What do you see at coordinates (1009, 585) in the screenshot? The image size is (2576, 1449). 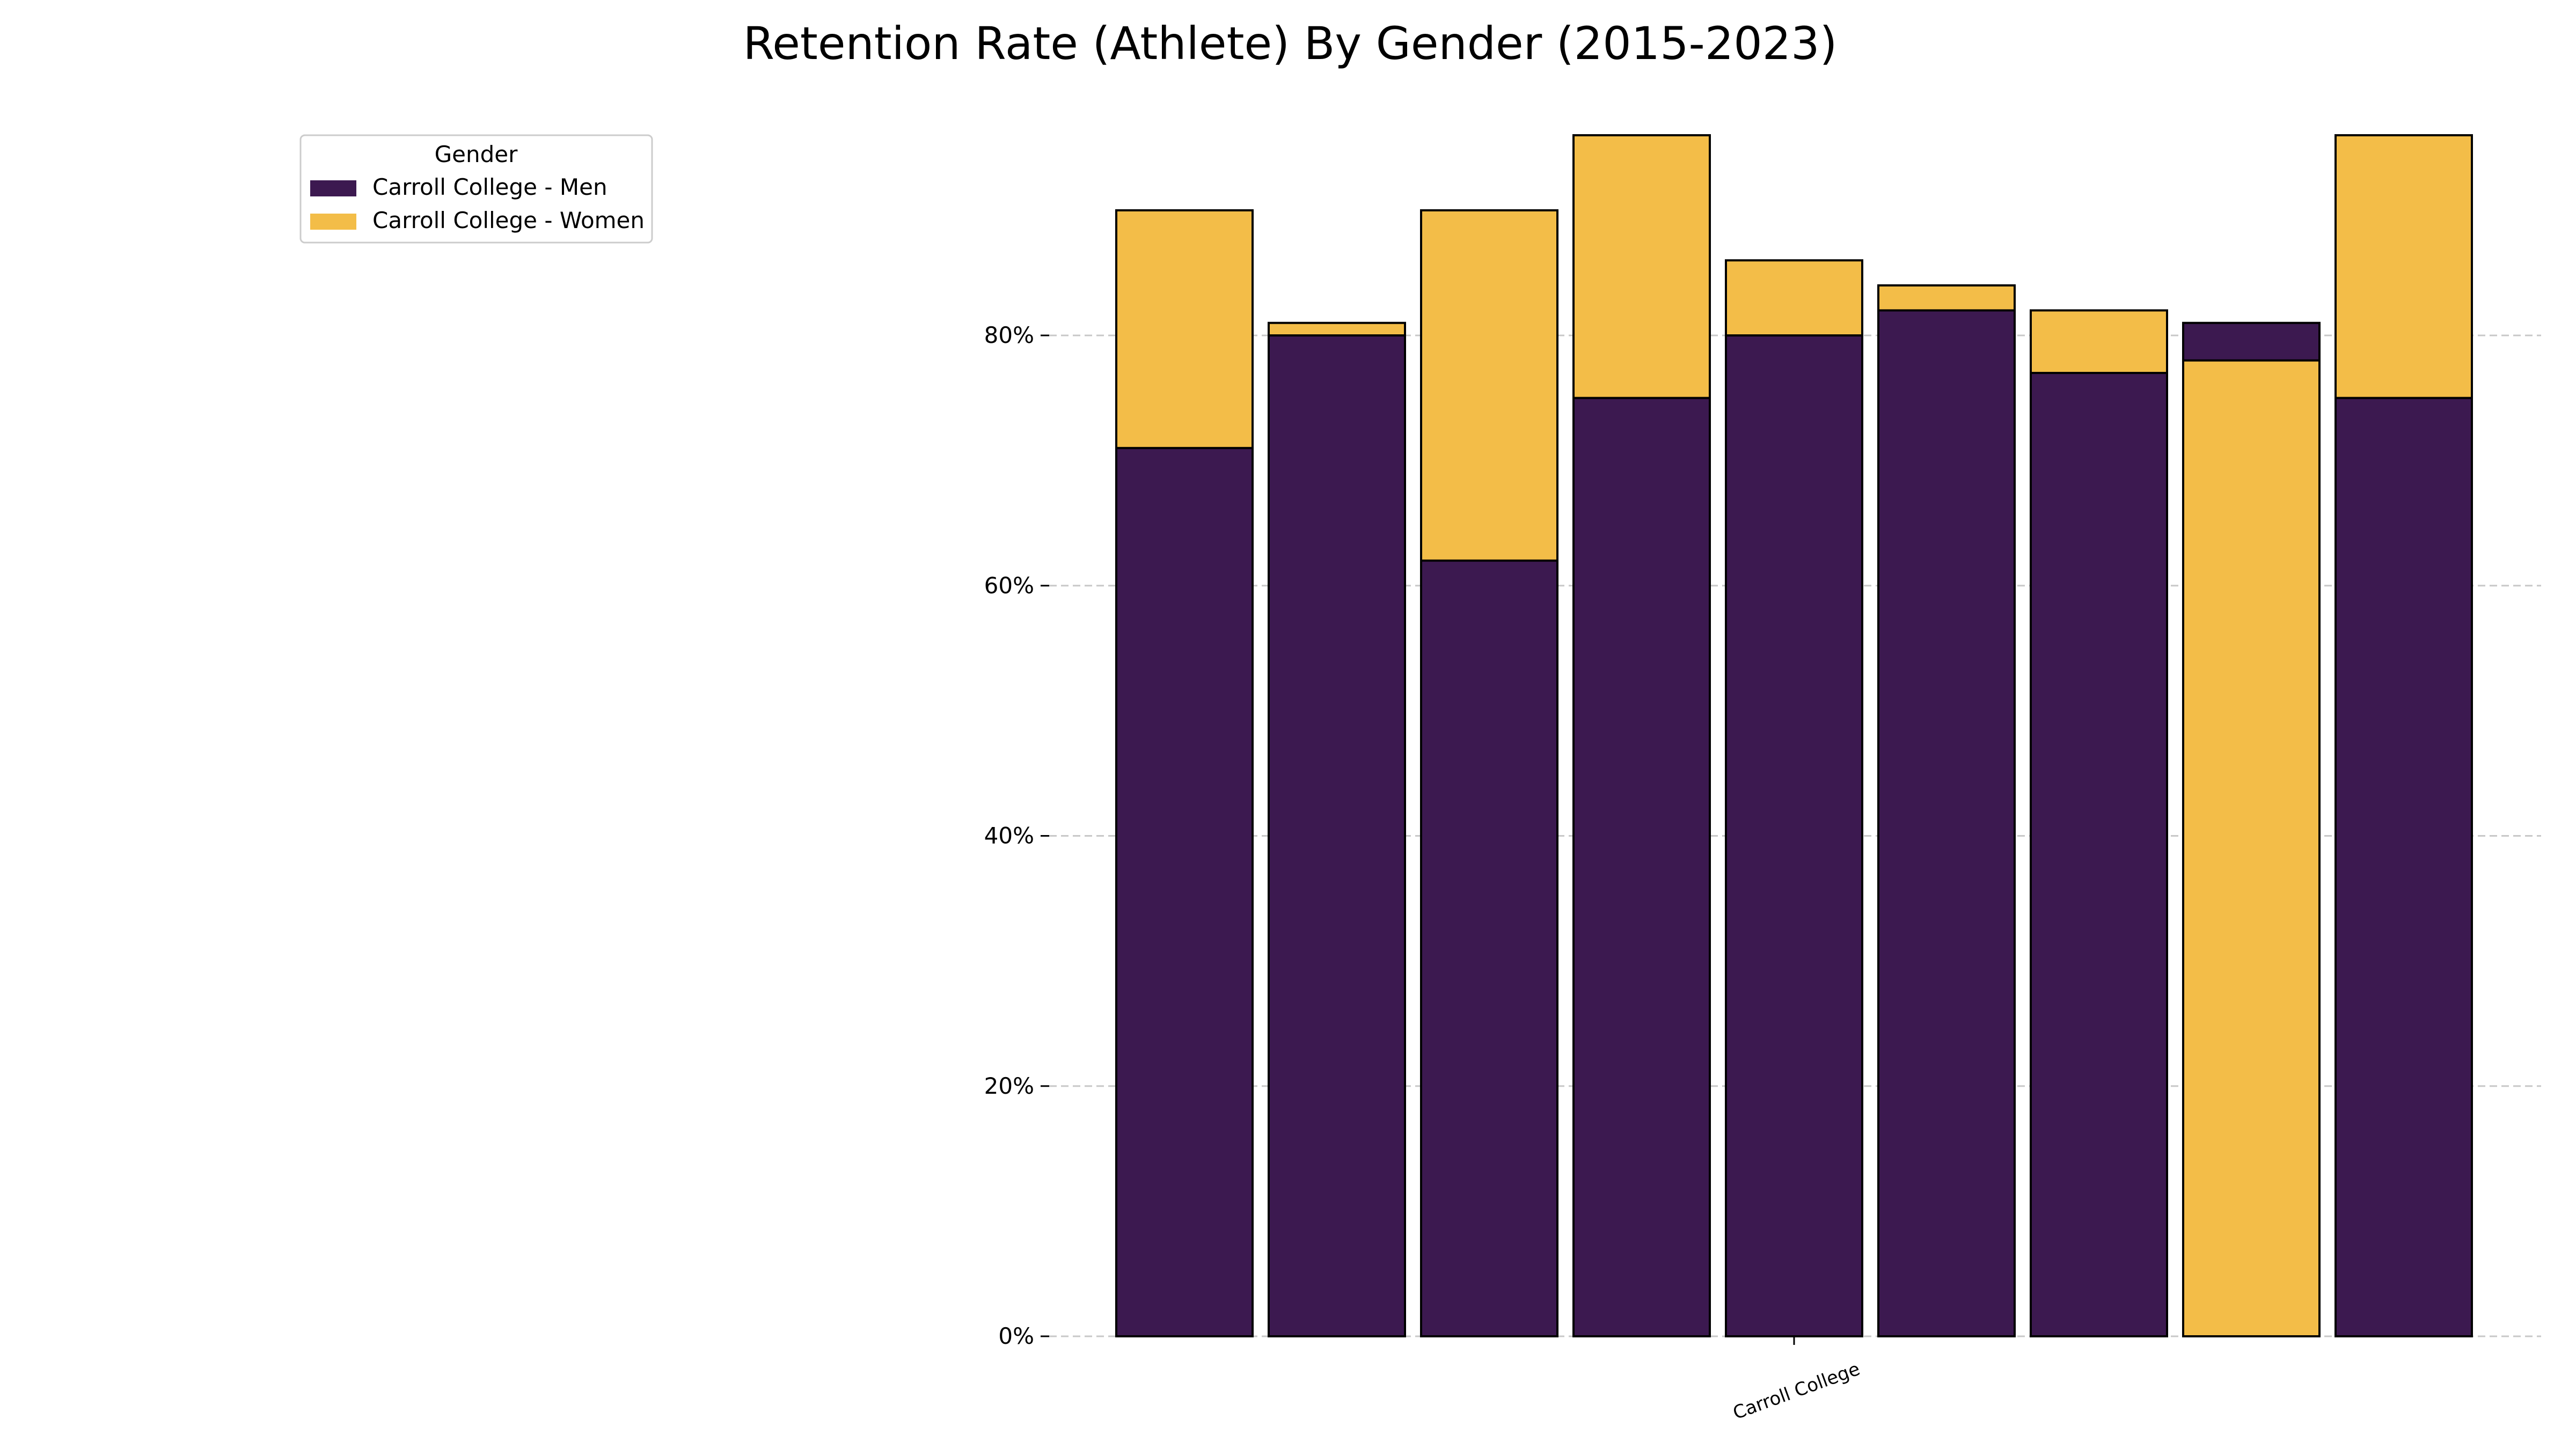 I see `y-tick-label: 60%` at bounding box center [1009, 585].